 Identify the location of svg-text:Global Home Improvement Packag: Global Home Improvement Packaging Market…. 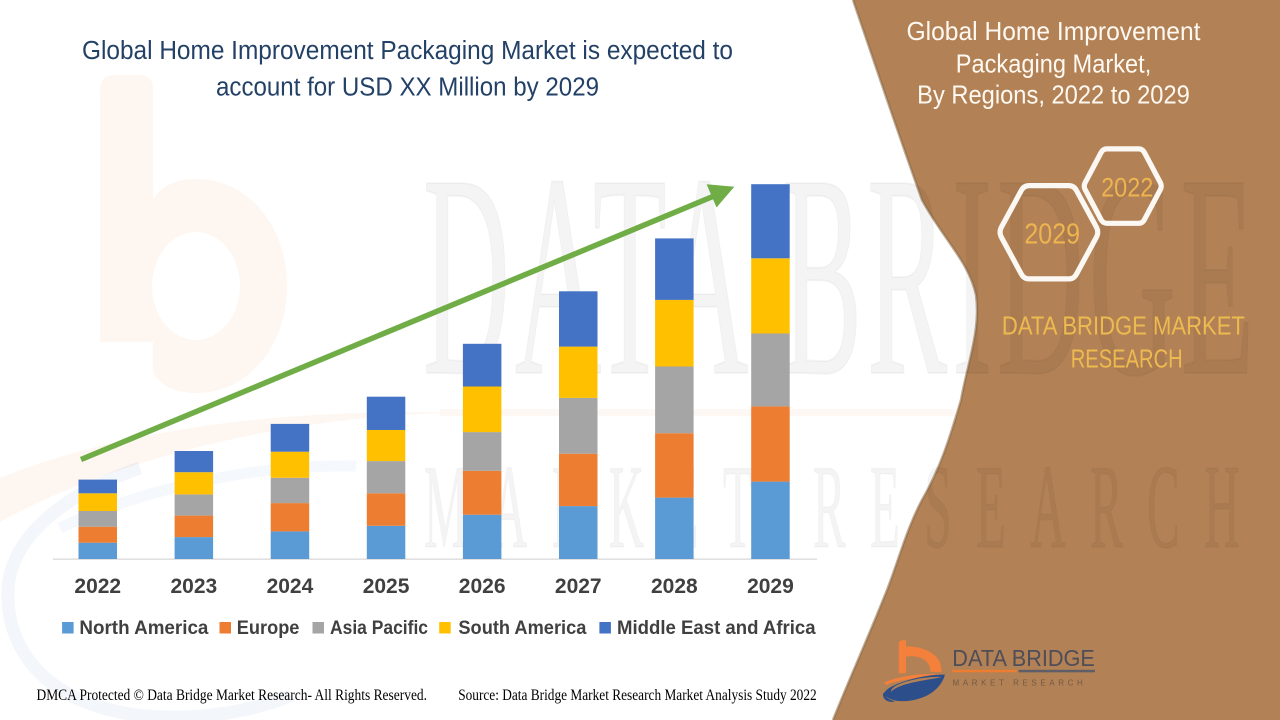
(407, 51).